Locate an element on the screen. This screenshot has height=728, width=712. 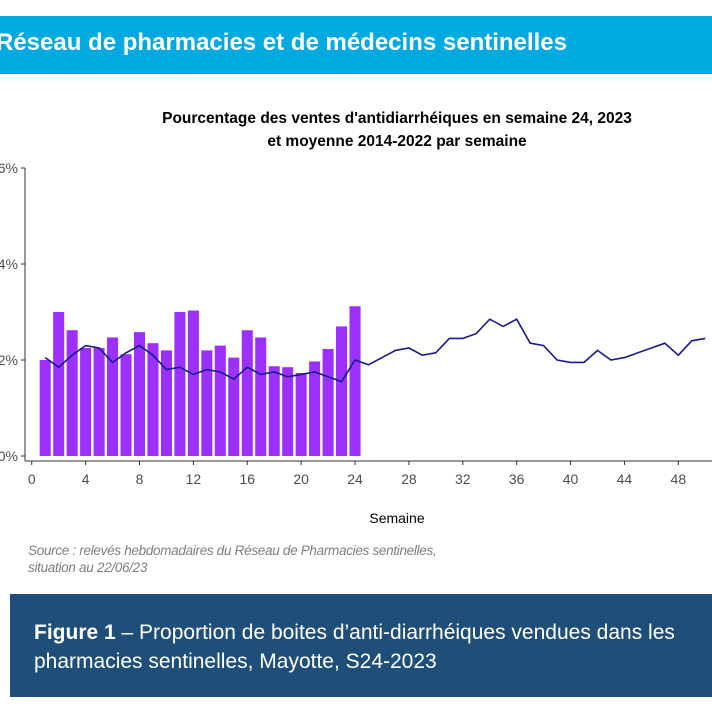
x-tick-label: 16 is located at coordinates (247, 479).